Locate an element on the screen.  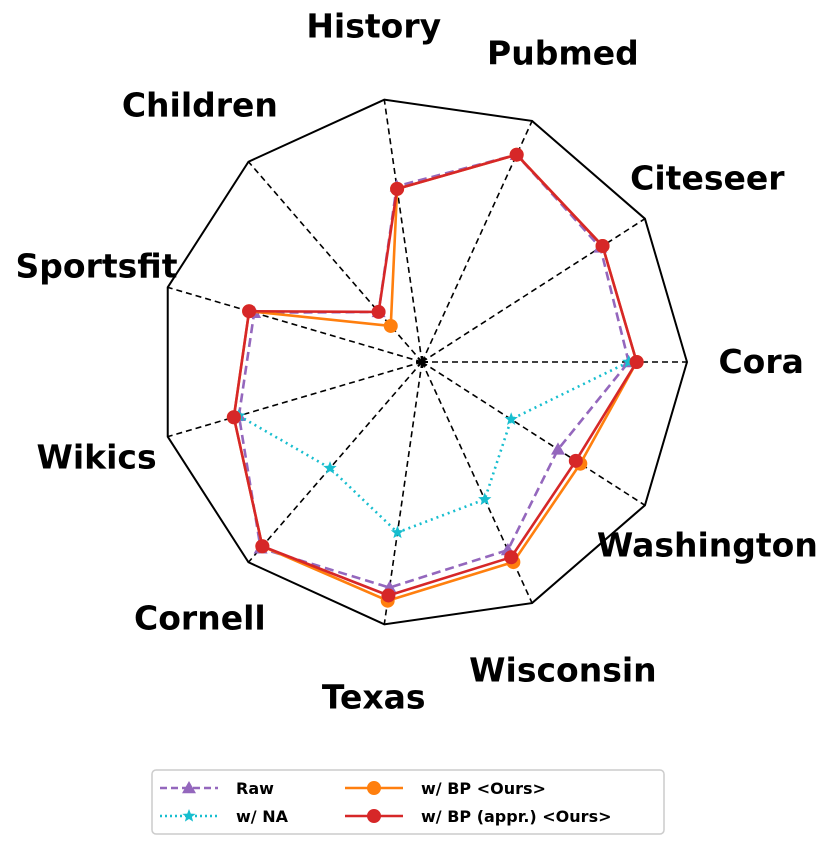
legend-label: Raw is located at coordinates (255, 788).